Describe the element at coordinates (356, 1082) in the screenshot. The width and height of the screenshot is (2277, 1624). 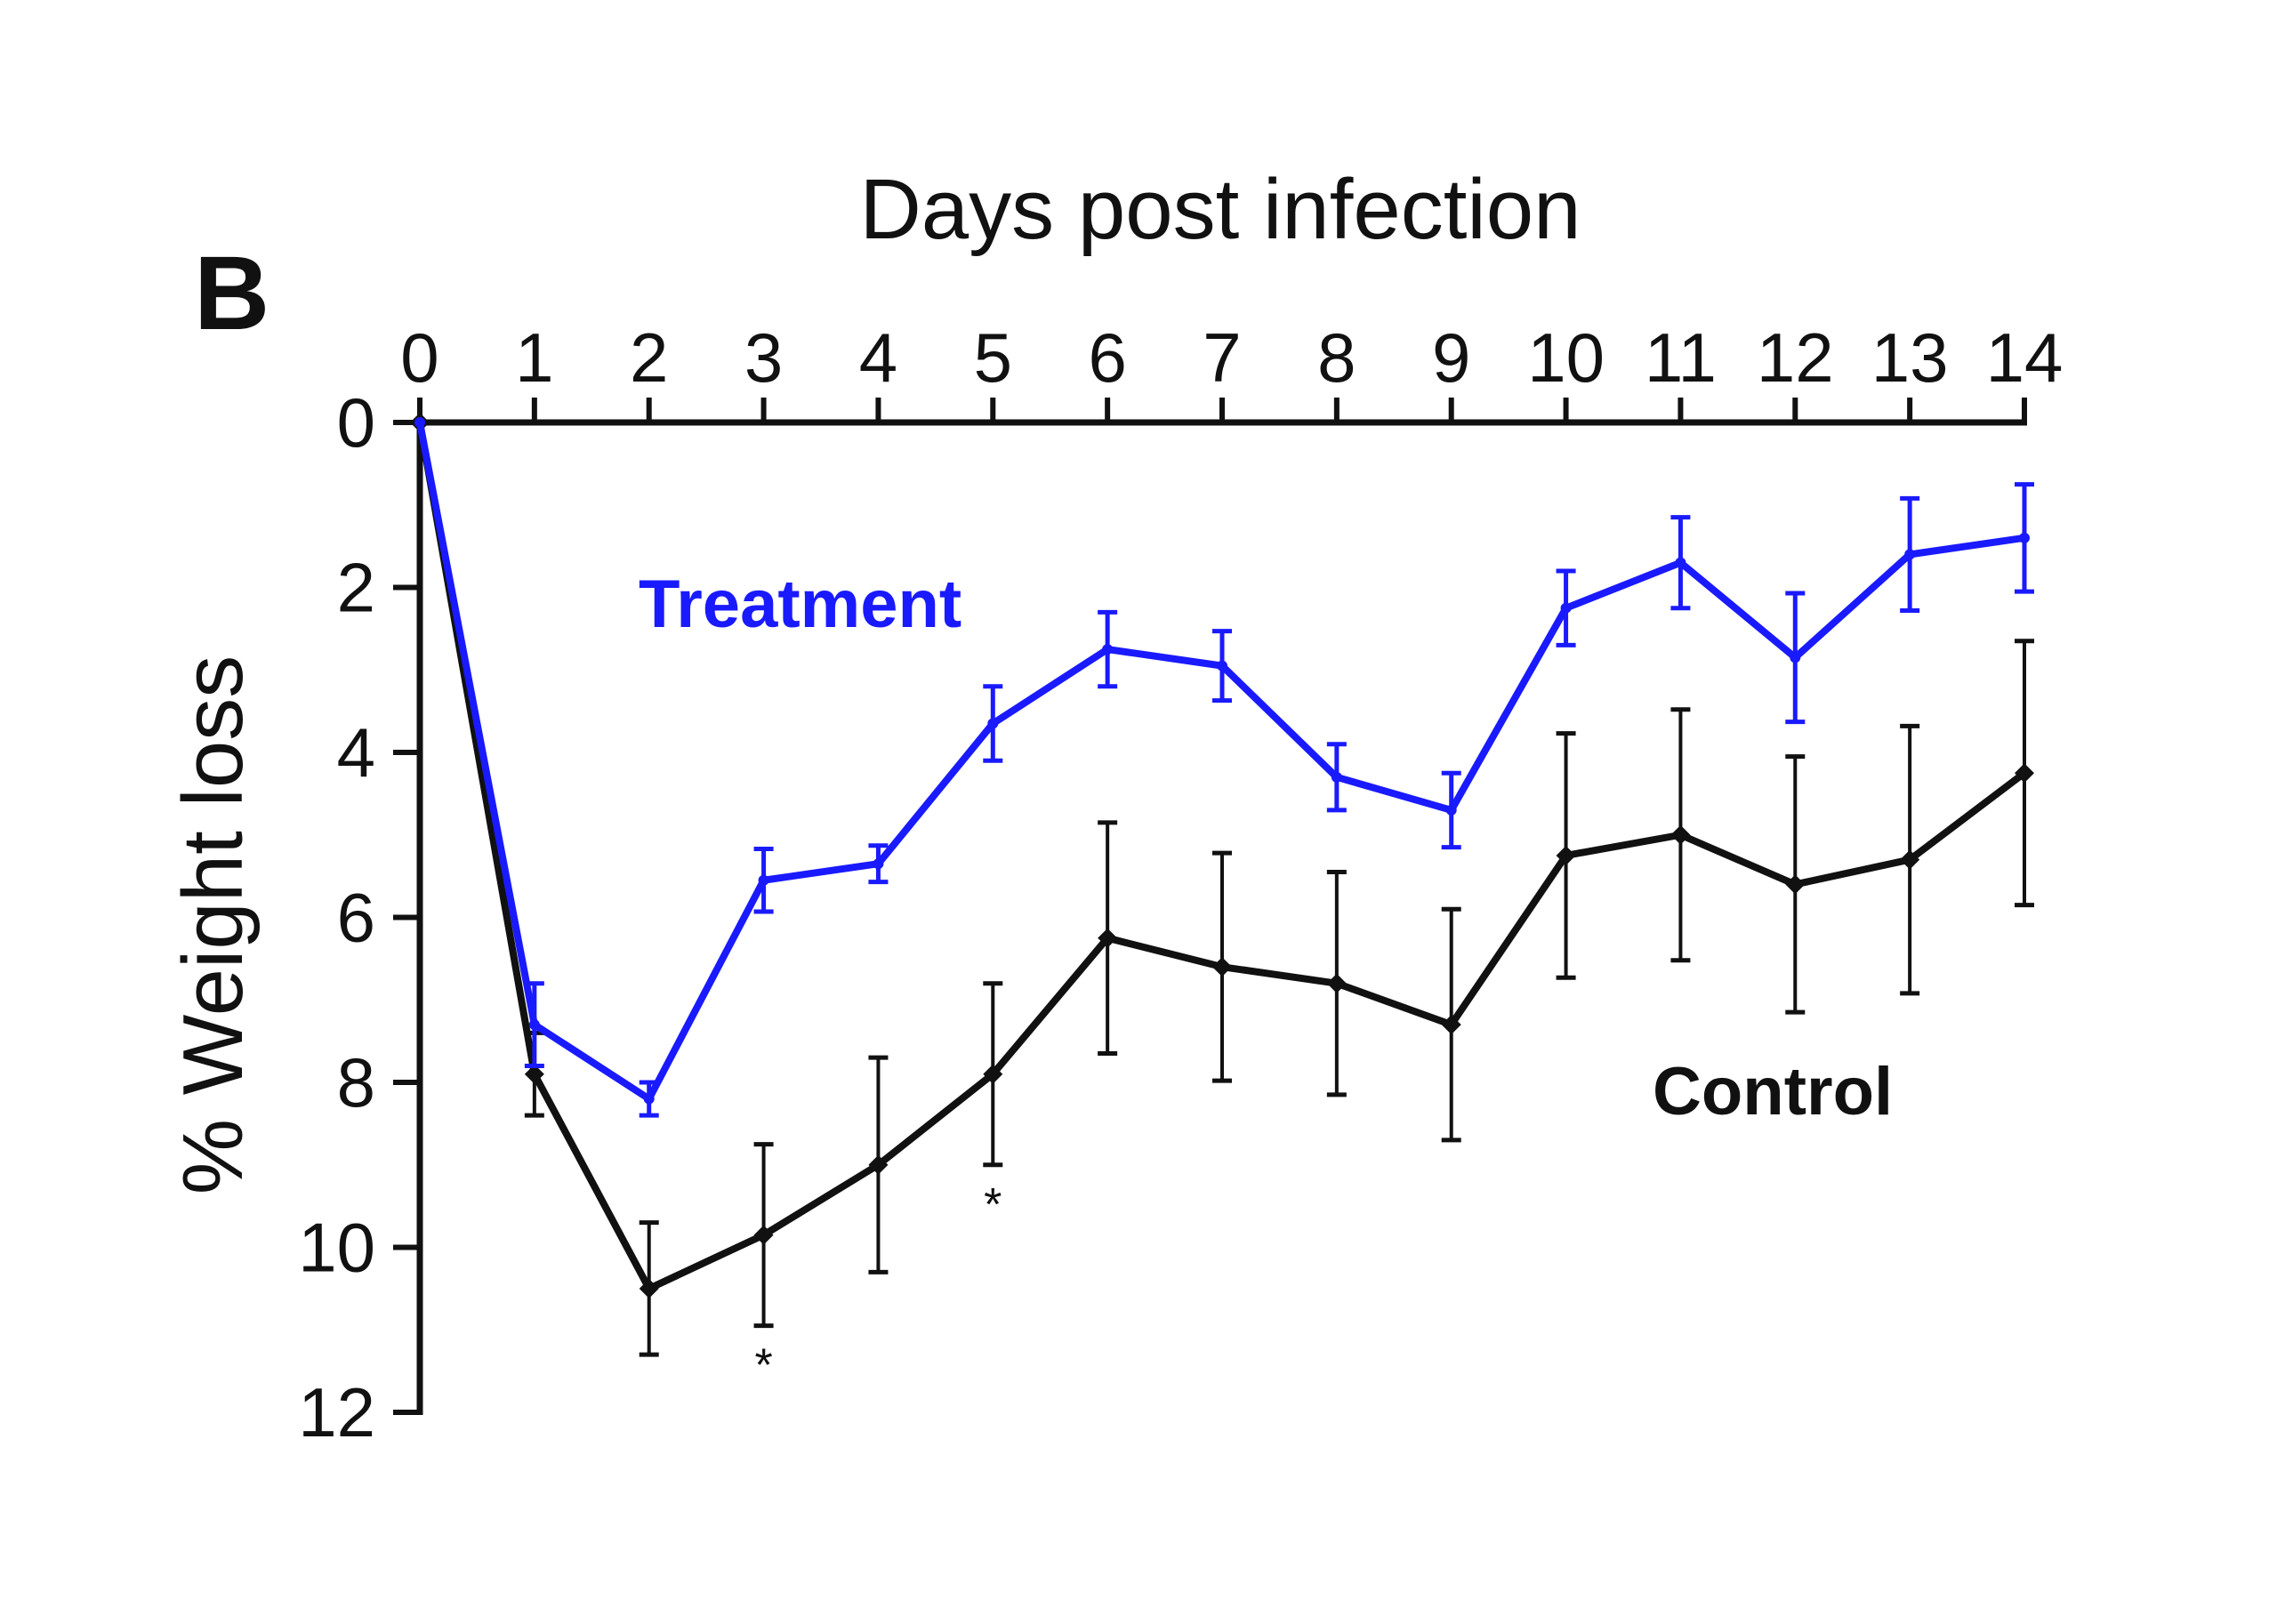
I see `y-tick-label: 8` at that location.